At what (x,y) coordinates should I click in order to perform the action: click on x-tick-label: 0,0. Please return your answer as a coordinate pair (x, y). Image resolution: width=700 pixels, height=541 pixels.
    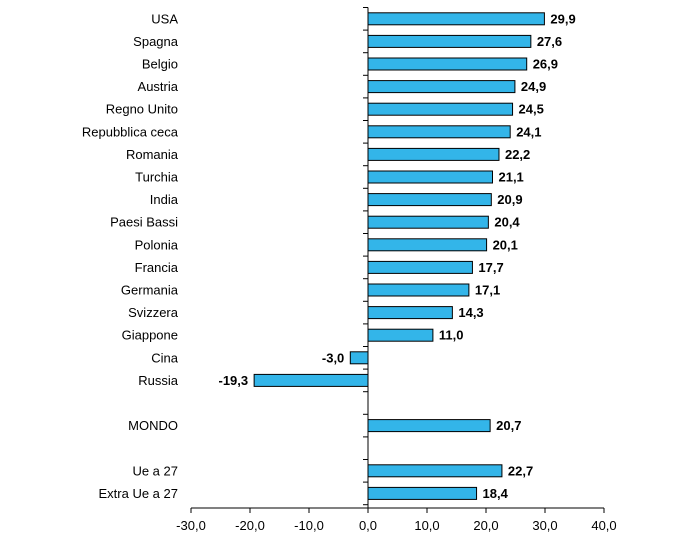
    Looking at the image, I should click on (368, 525).